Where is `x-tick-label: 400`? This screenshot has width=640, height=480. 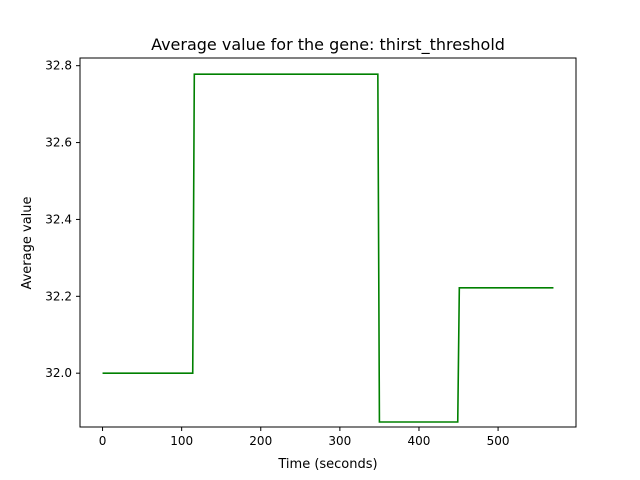
x-tick-label: 400 is located at coordinates (419, 441).